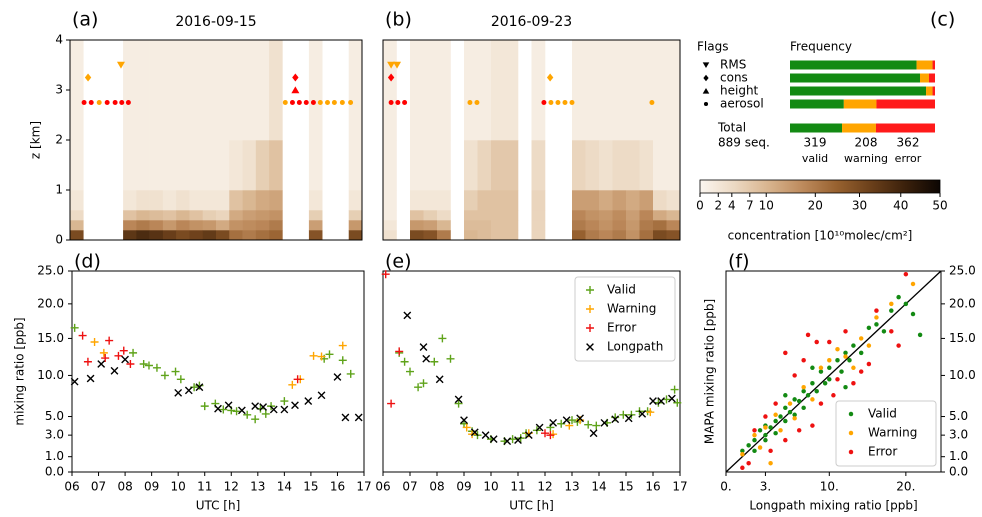 Image resolution: width=982 pixels, height=517 pixels. What do you see at coordinates (284, 487) in the screenshot?
I see `x-tick-label: 14` at bounding box center [284, 487].